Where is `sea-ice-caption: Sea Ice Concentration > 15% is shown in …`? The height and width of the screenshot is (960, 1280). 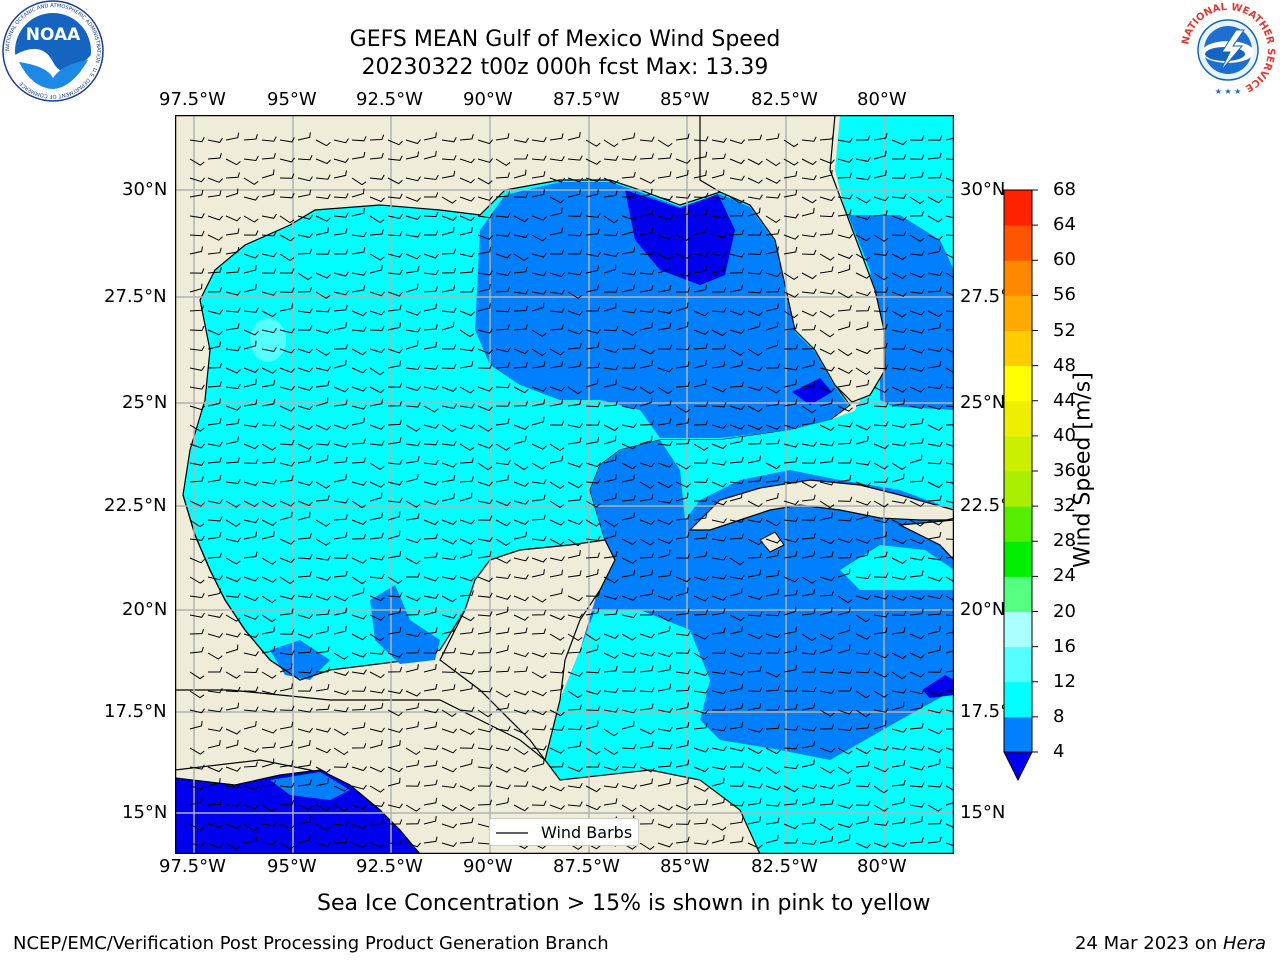 sea-ice-caption: Sea Ice Concentration > 15% is shown in … is located at coordinates (624, 903).